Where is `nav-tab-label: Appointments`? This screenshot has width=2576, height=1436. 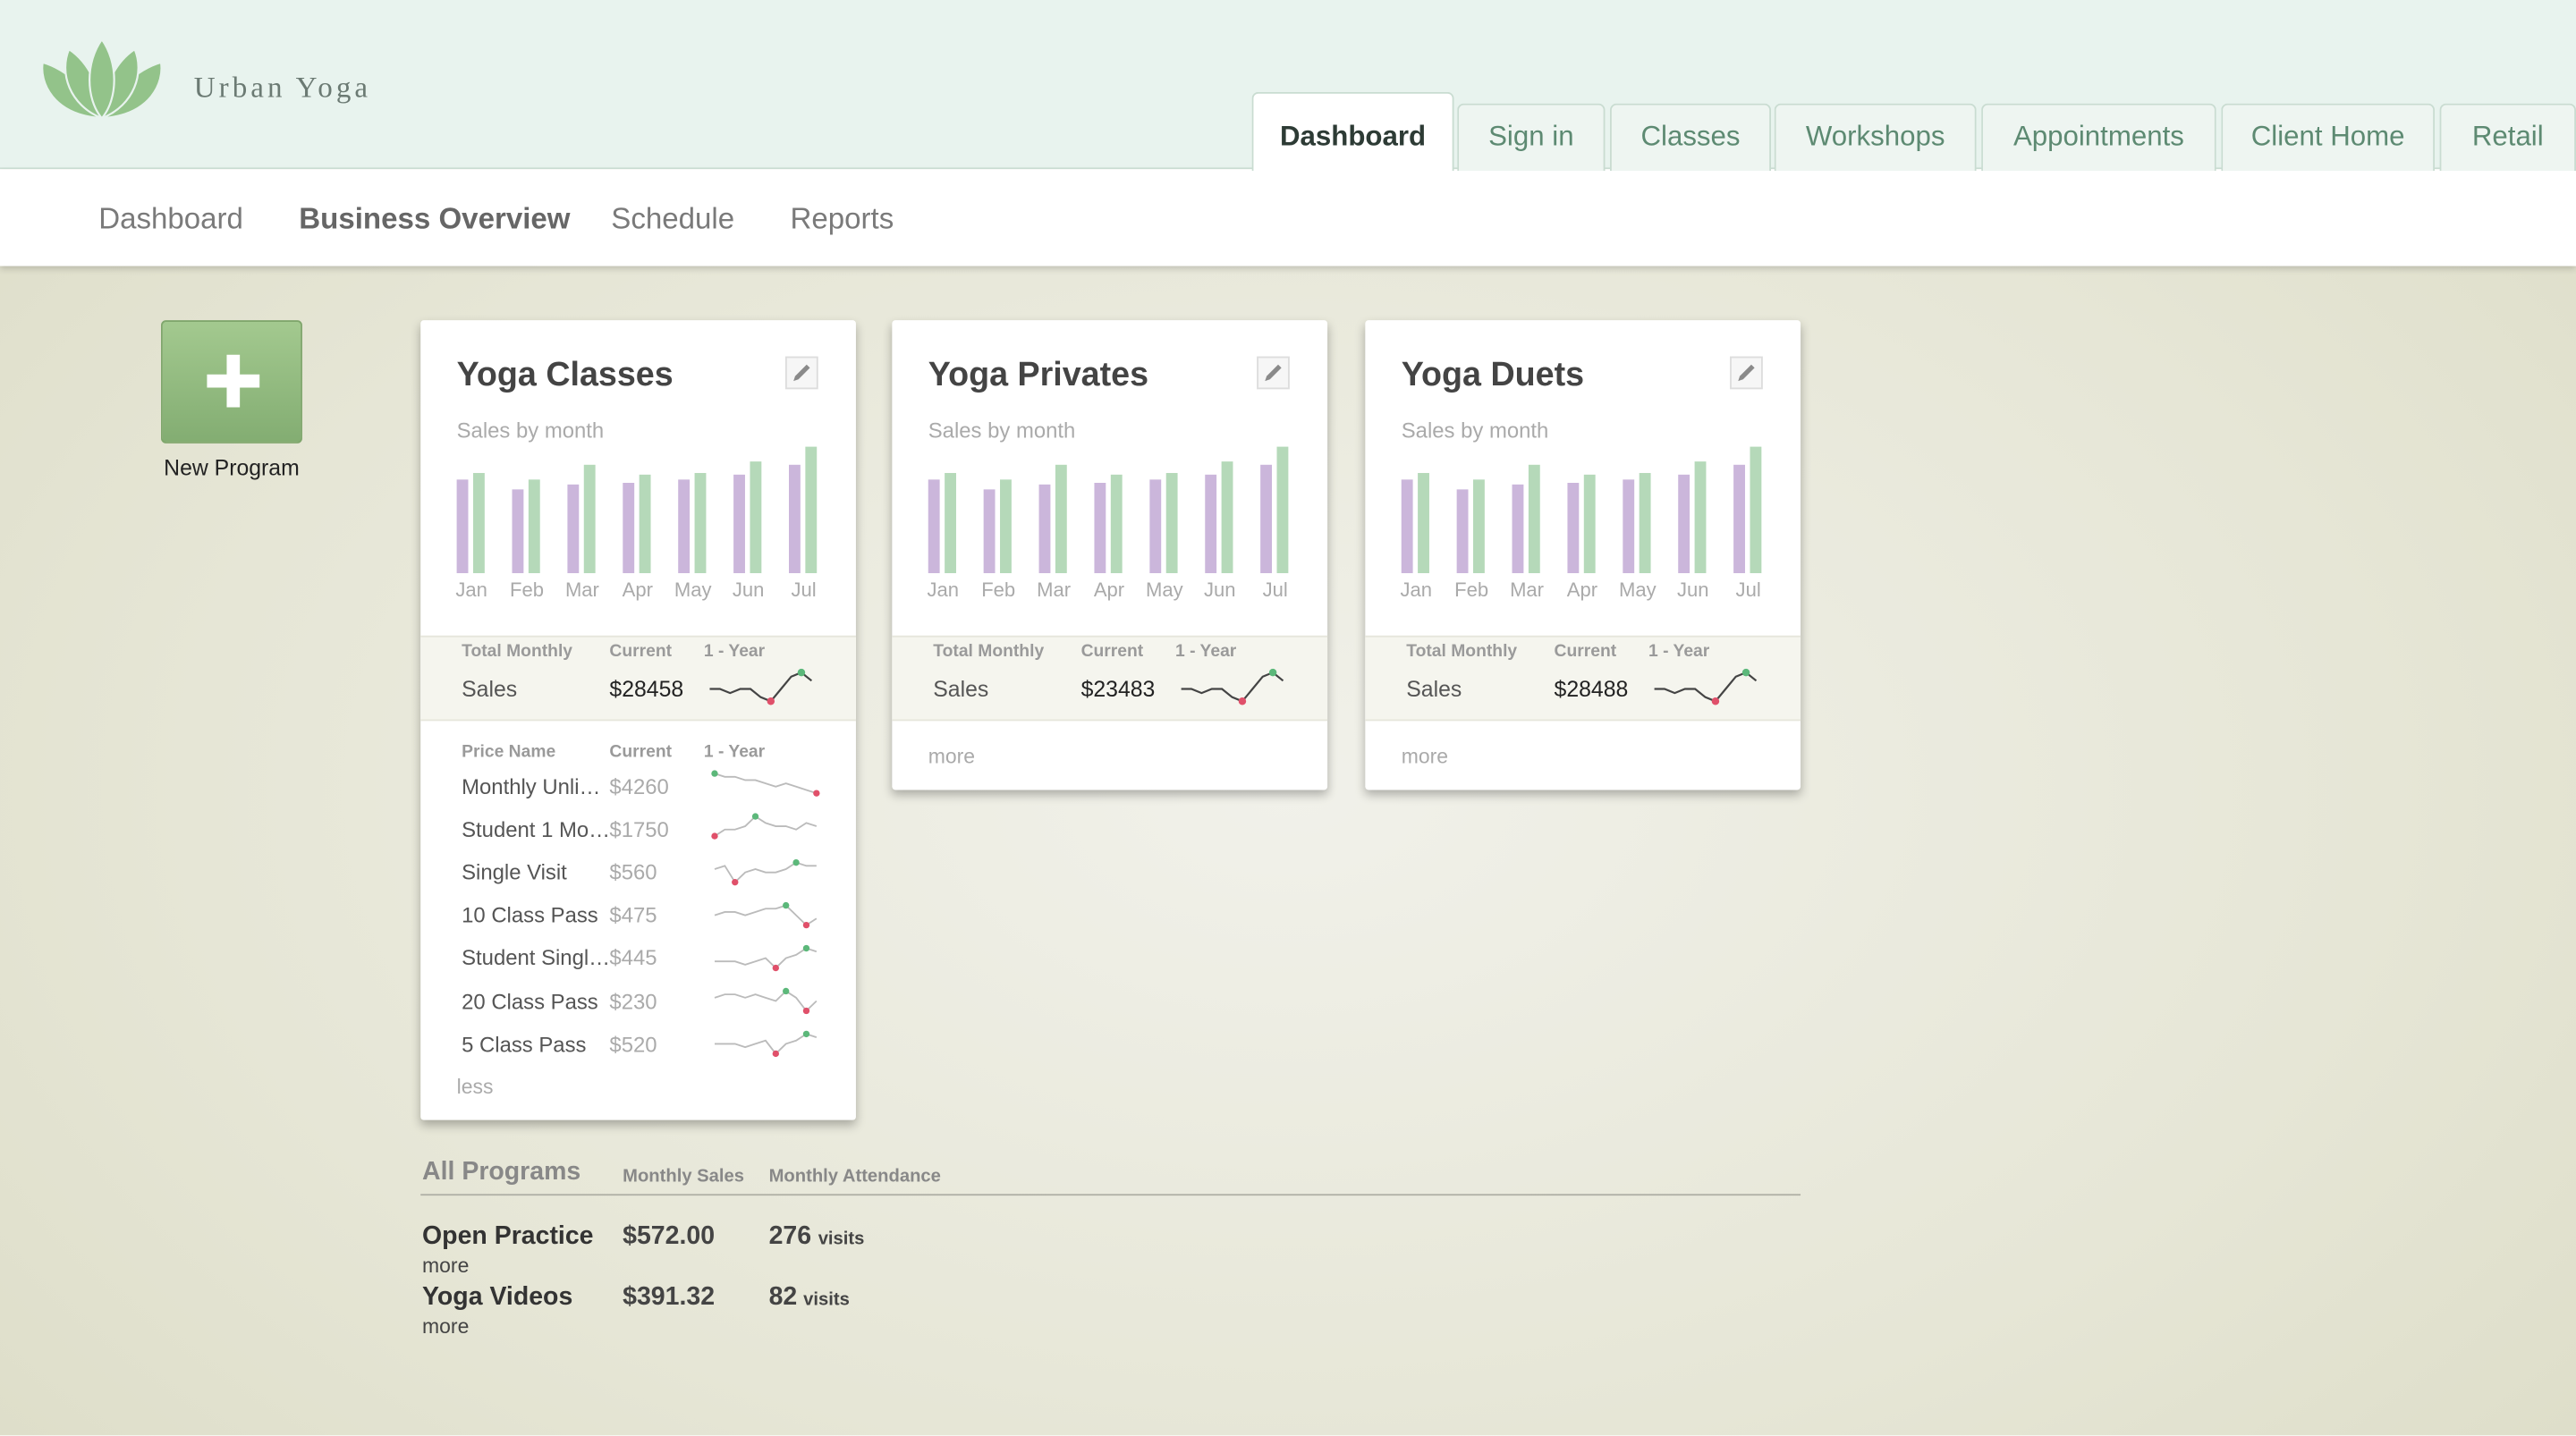 nav-tab-label: Appointments is located at coordinates (2098, 136).